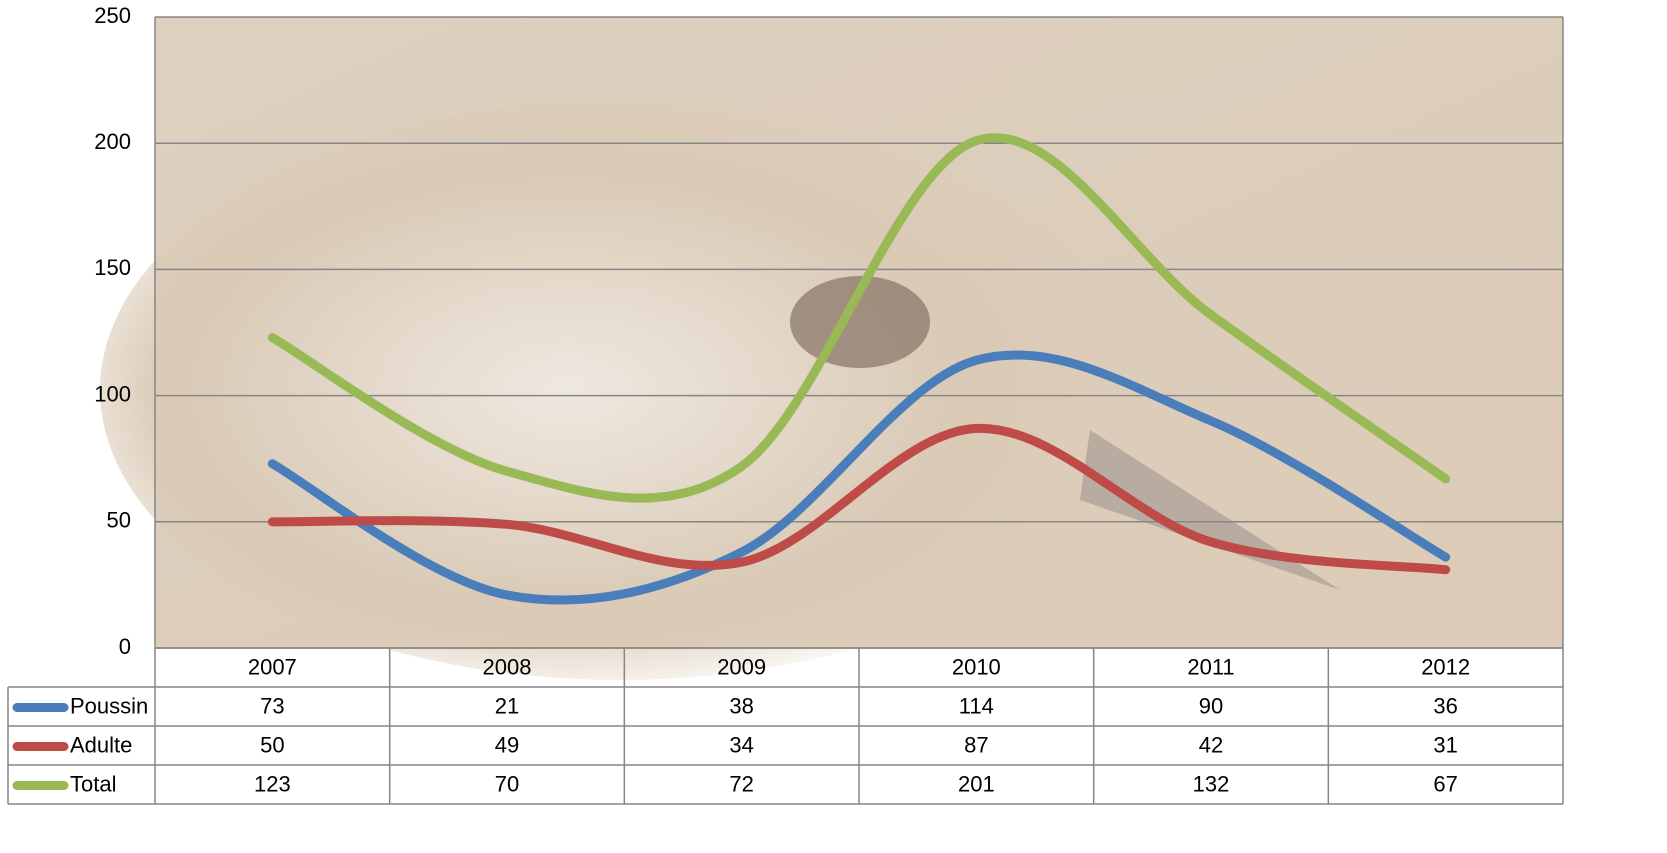 This screenshot has height=853, width=1667. Describe the element at coordinates (112, 141) in the screenshot. I see `y-tick-label: 200` at that location.